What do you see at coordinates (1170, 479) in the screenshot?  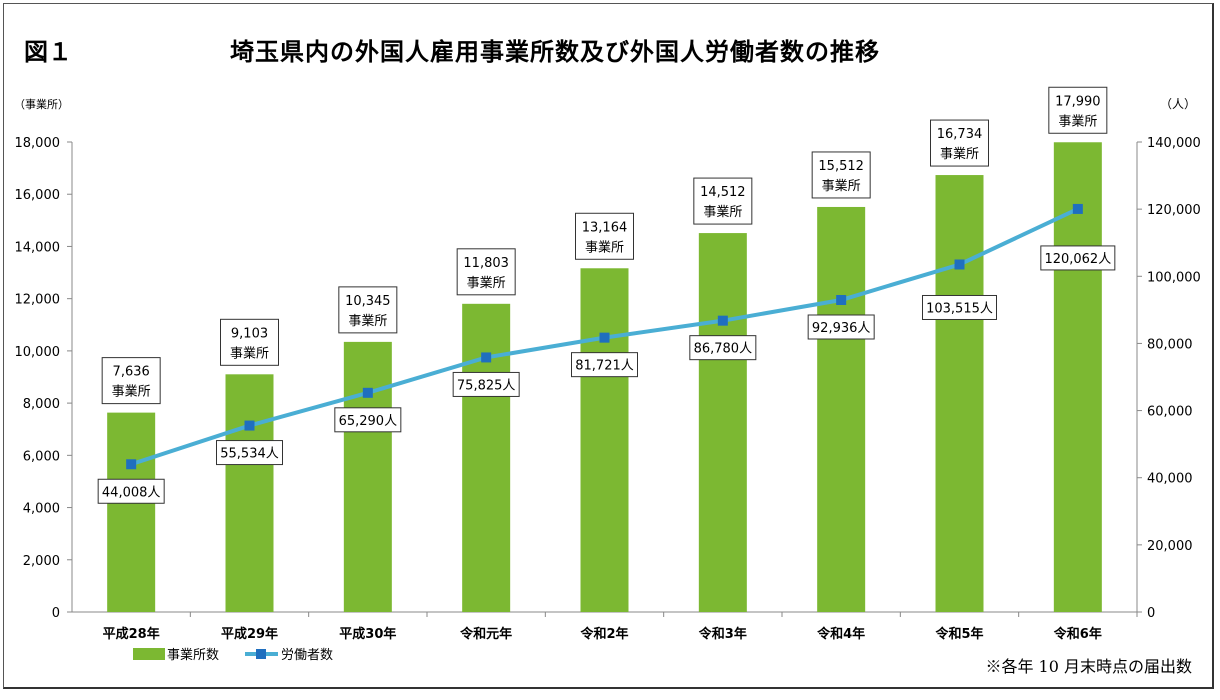 I see `right-tick-label: 40,000` at bounding box center [1170, 479].